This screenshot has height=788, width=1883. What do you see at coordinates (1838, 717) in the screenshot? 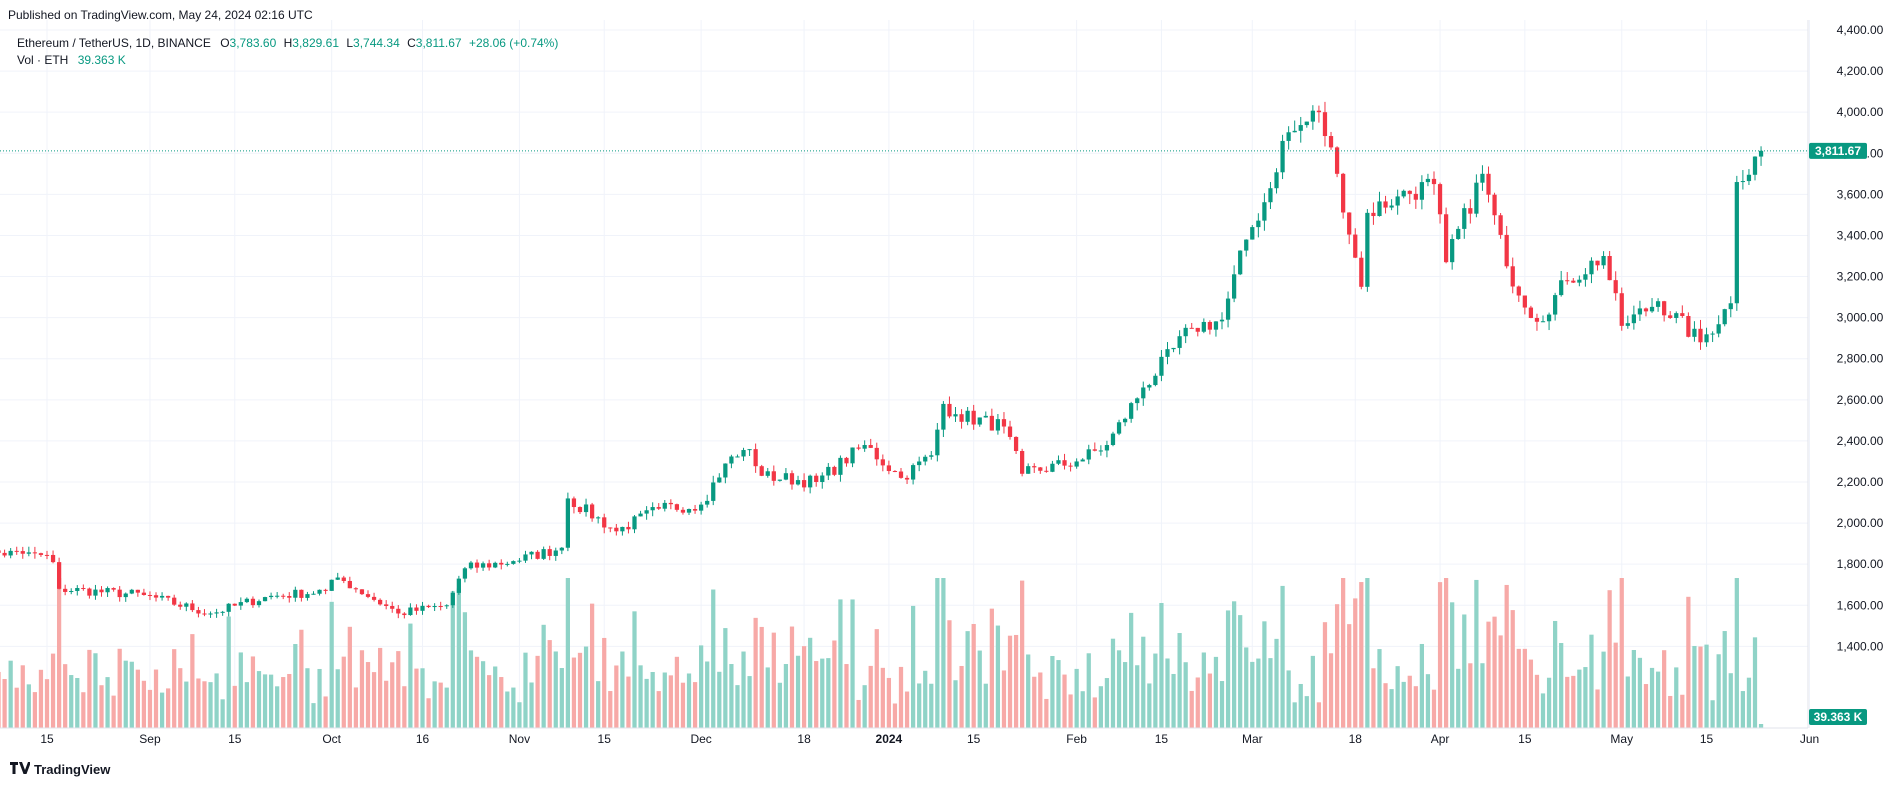
I see `last-volume-badge-bg` at bounding box center [1838, 717].